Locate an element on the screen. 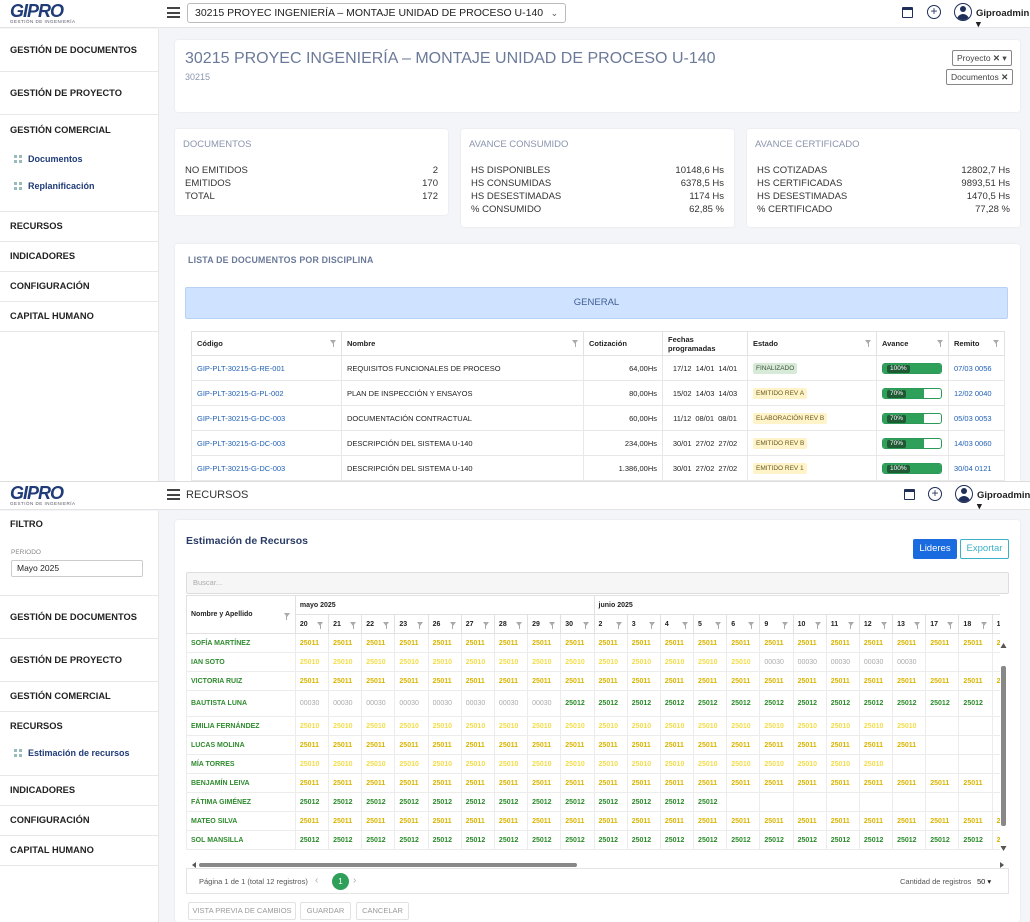  day-header: 6 is located at coordinates (743, 624).